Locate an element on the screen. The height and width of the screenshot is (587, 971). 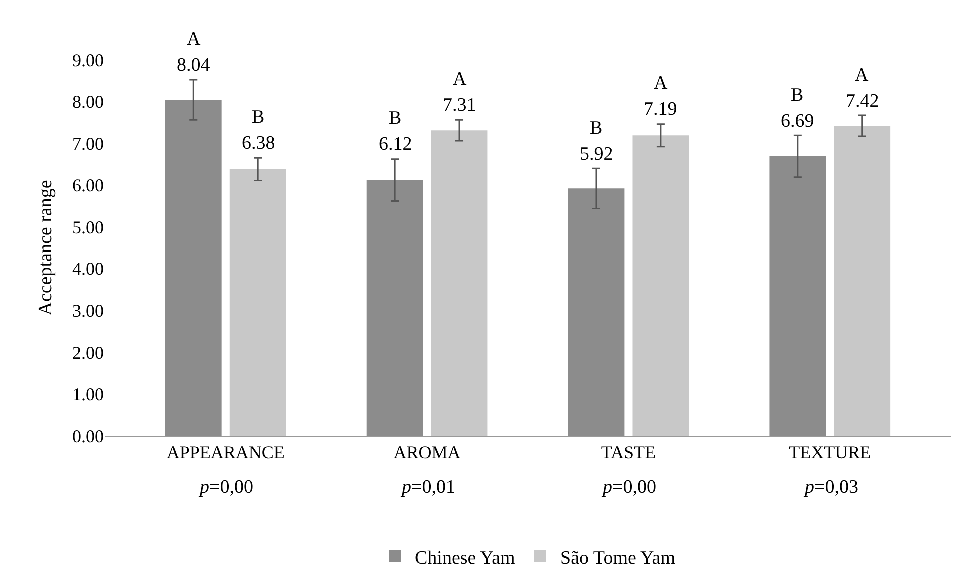
legend-label: São Tome Yam is located at coordinates (618, 558).